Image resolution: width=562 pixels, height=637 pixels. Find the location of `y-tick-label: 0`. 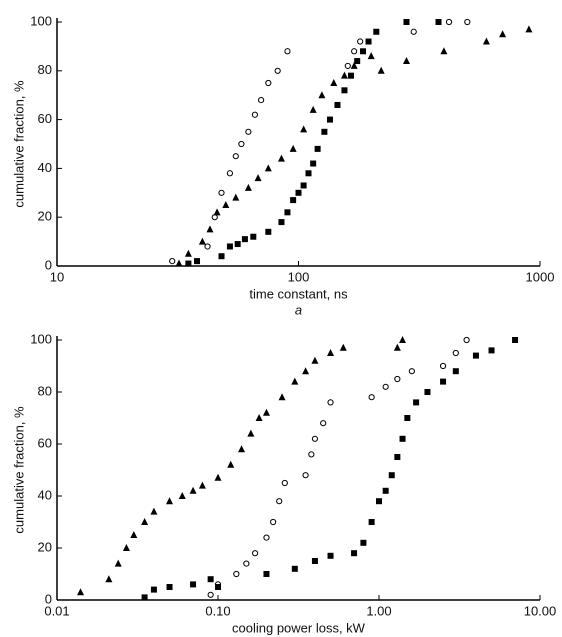

y-tick-label: 0 is located at coordinates (48, 264).